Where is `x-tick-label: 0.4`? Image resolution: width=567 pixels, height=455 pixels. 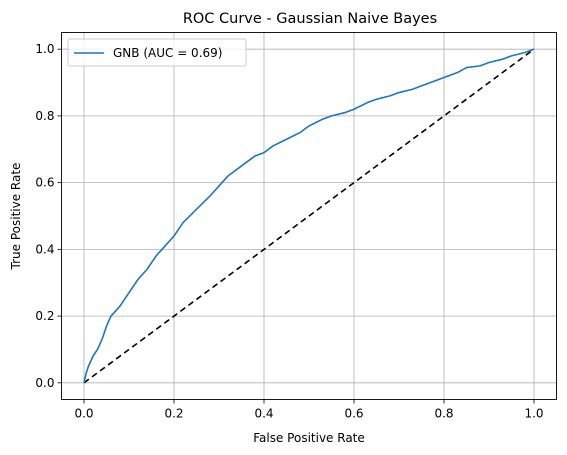 x-tick-label: 0.4 is located at coordinates (263, 414).